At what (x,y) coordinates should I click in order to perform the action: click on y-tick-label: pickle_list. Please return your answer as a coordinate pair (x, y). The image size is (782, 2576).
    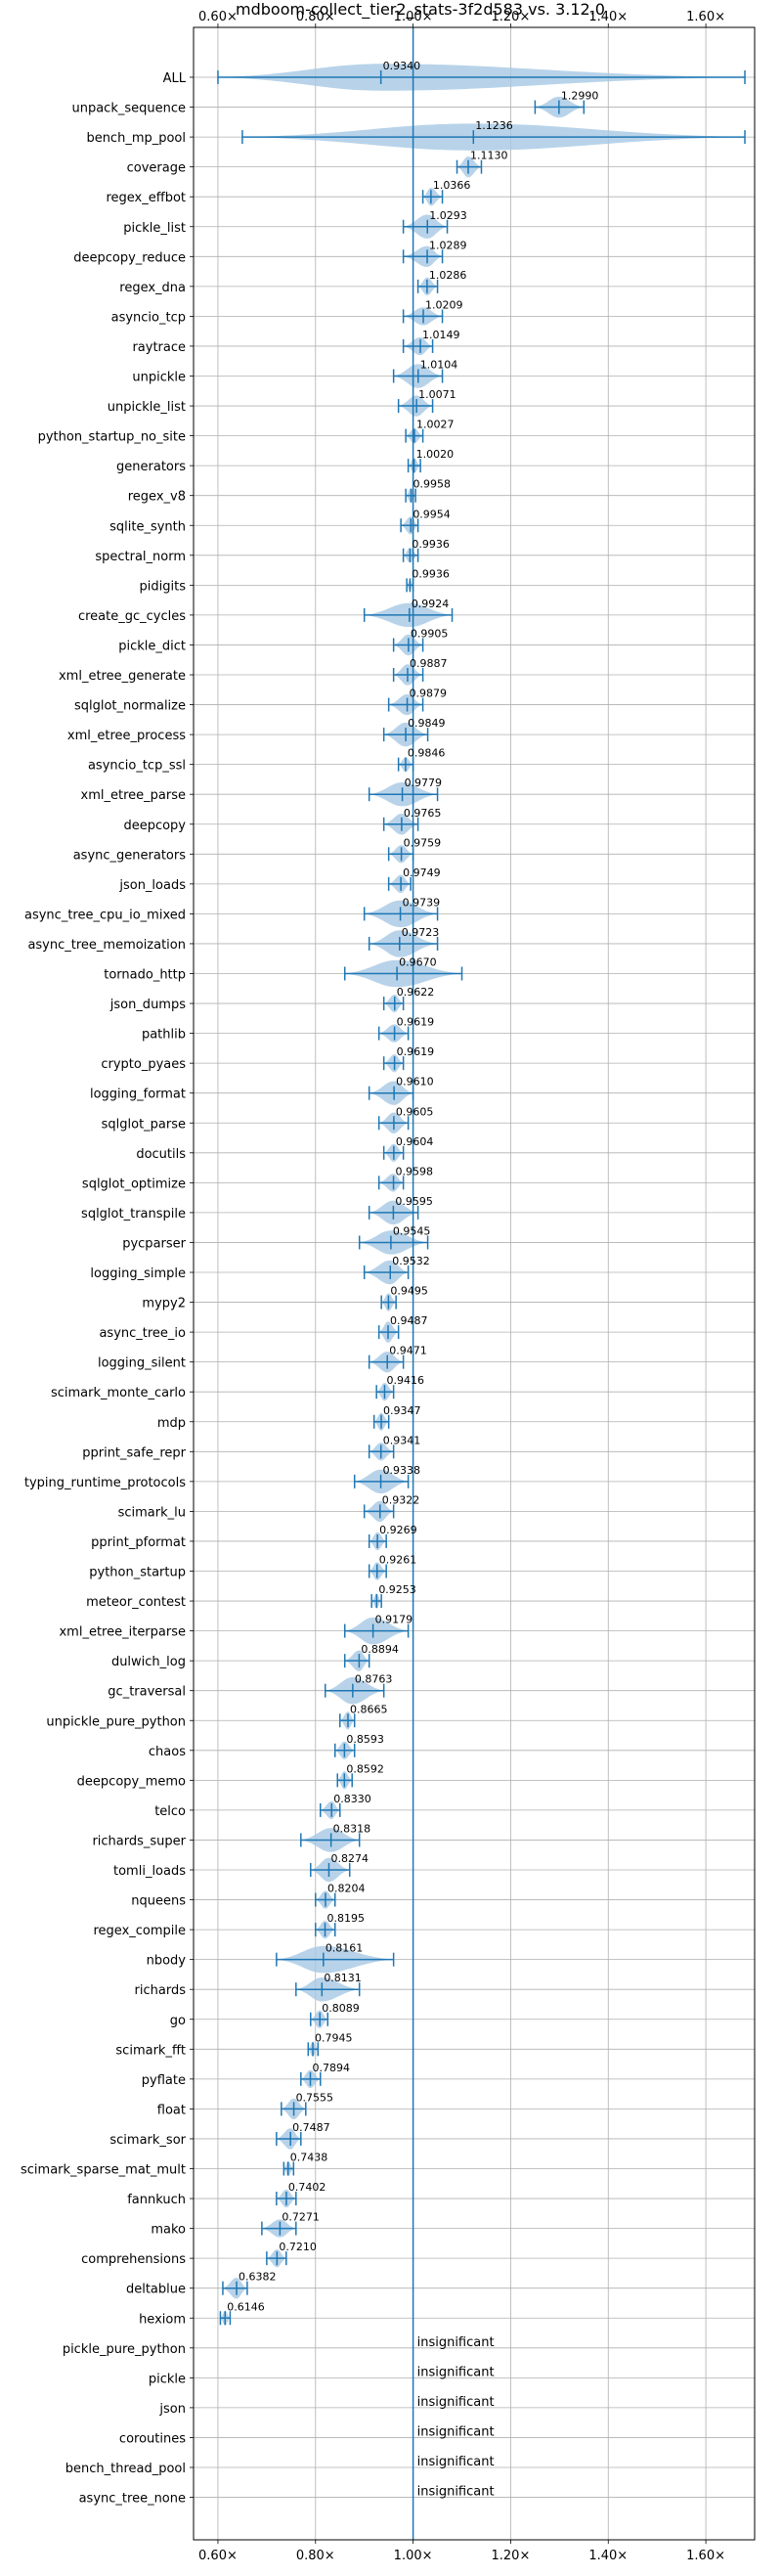
    Looking at the image, I should click on (155, 228).